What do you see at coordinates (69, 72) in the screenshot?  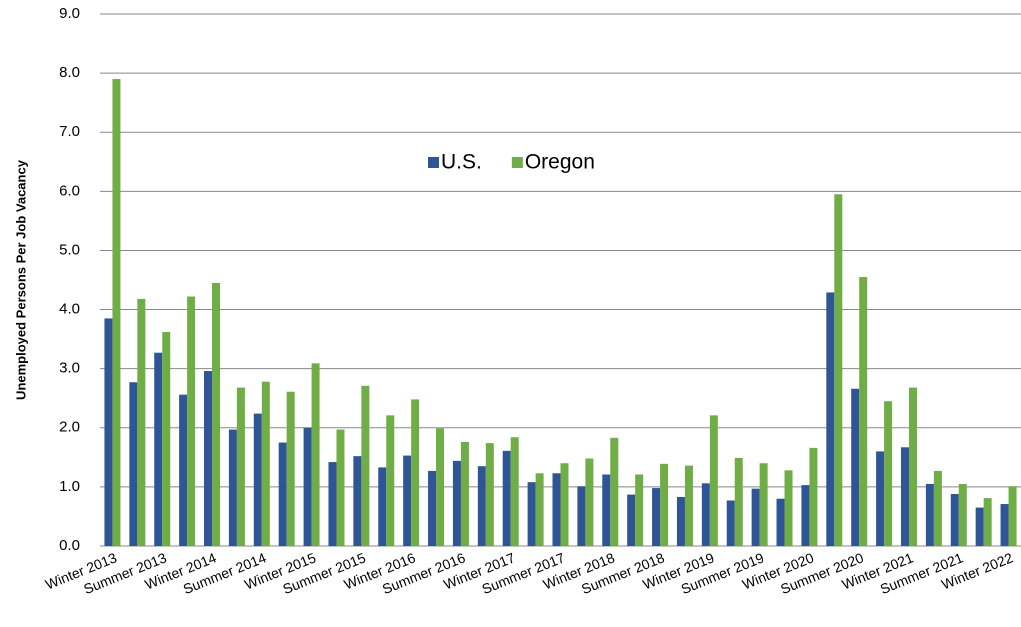 I see `y-tick-label: 8.0` at bounding box center [69, 72].